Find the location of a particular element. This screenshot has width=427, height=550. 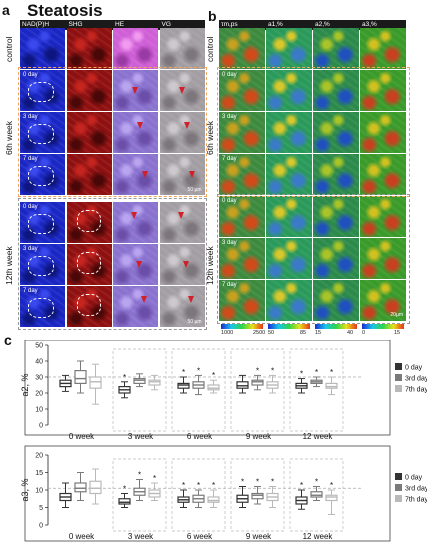

panel-b-colorbar-min-0: 1000 is located at coordinates (227, 333).